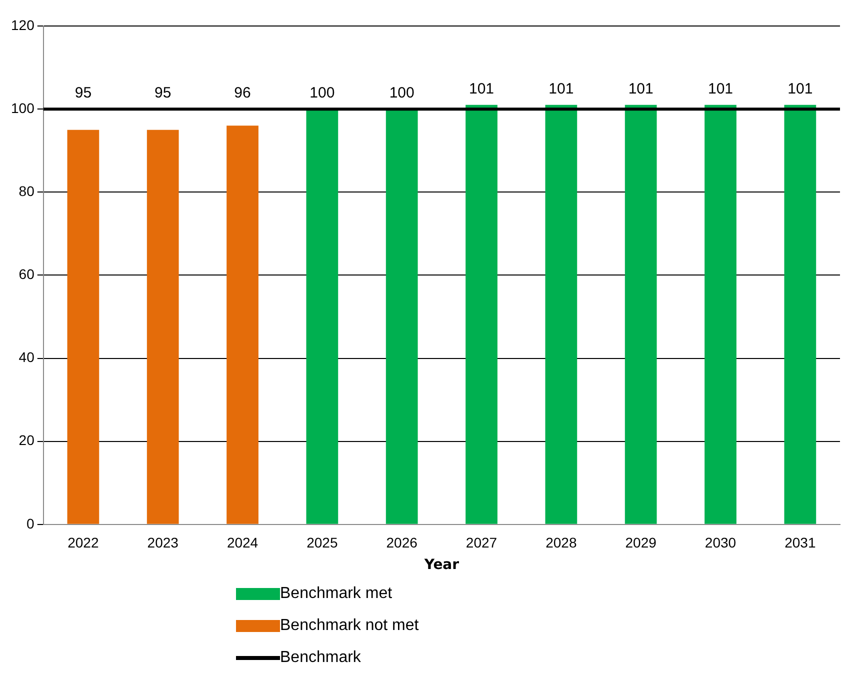 Image resolution: width=862 pixels, height=691 pixels. Describe the element at coordinates (402, 542) in the screenshot. I see `x-tick-label: 2026` at that location.